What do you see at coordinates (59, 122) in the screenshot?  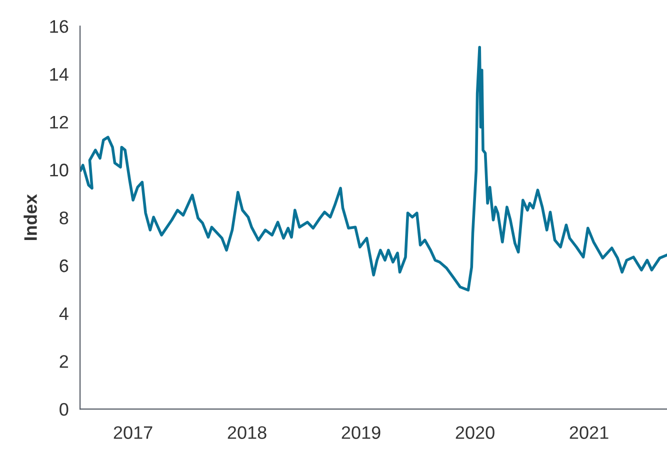 I see `y-tick-label: 12` at bounding box center [59, 122].